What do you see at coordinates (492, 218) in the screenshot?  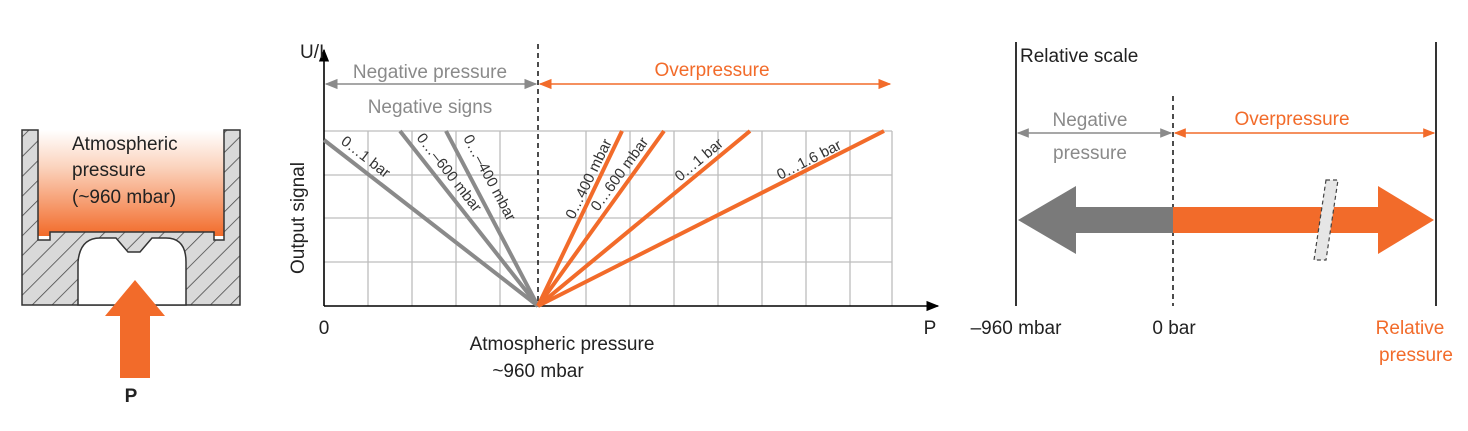 I see `range-line-neg-400mbar` at bounding box center [492, 218].